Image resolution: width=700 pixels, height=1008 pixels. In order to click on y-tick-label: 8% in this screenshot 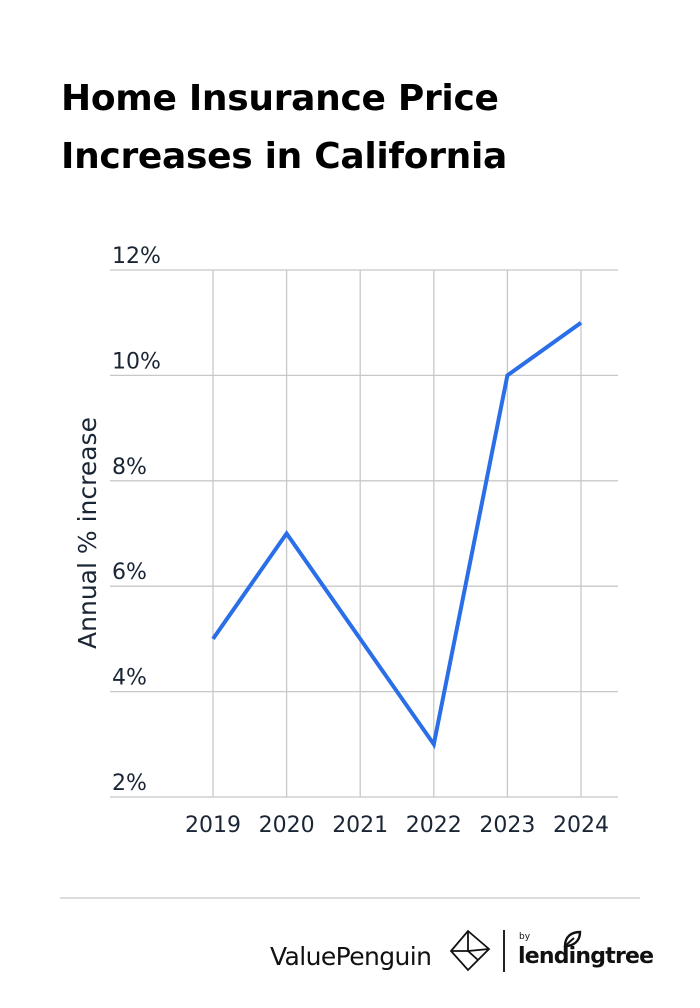, I will do `click(129, 467)`.